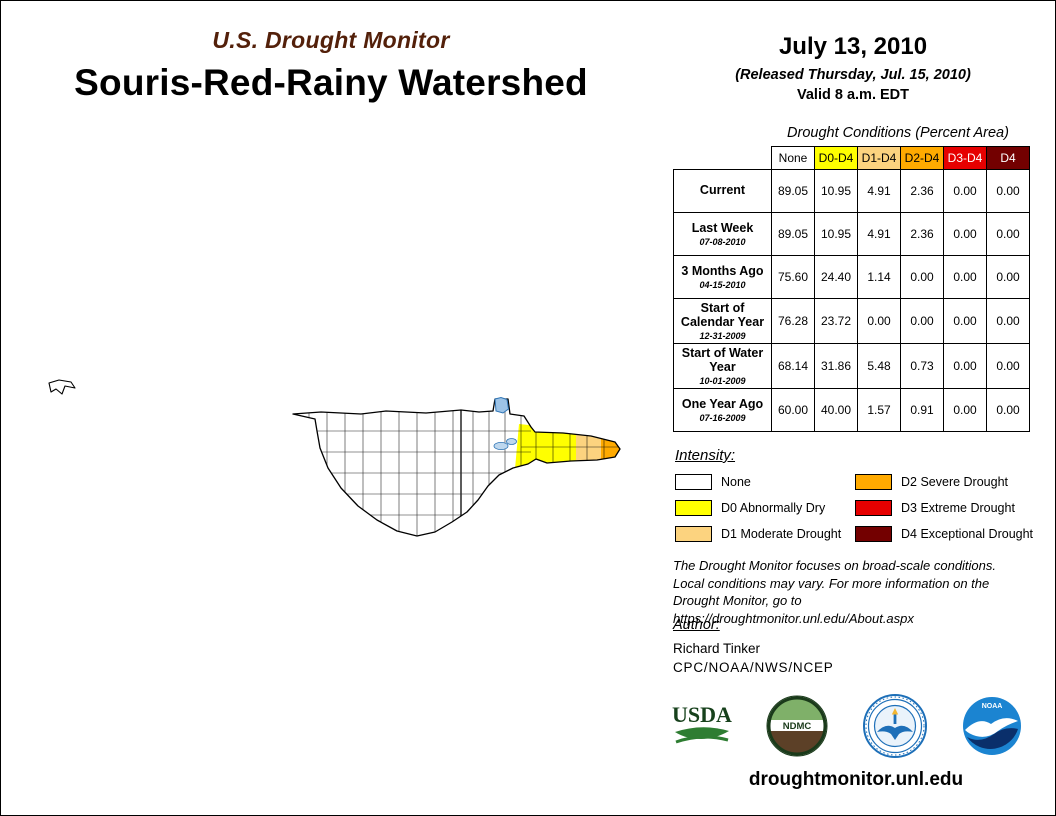 Image resolution: width=1056 pixels, height=816 pixels. What do you see at coordinates (851, 191) in the screenshot?
I see `table-row: Current 89.05 10.95 4.91 2.36 0.00 0.00` at bounding box center [851, 191].